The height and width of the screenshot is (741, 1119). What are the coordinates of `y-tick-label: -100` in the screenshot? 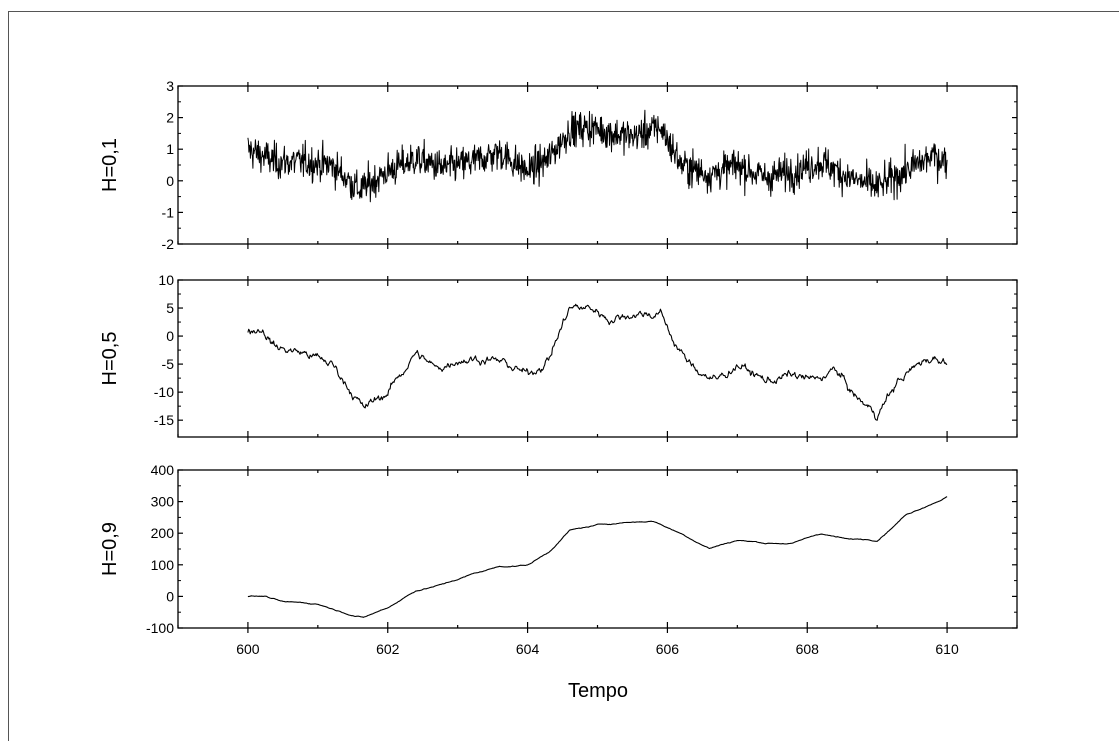 It's located at (160, 628).